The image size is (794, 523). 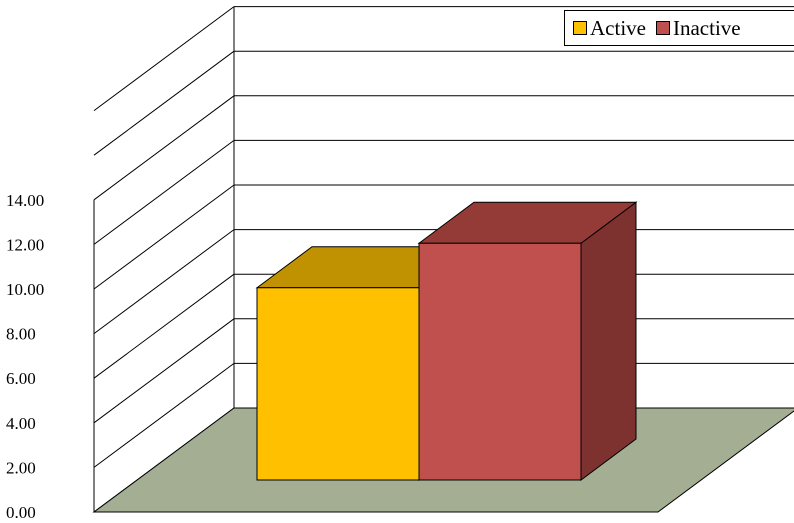 I want to click on legend-label-active: Active, so click(x=618, y=27).